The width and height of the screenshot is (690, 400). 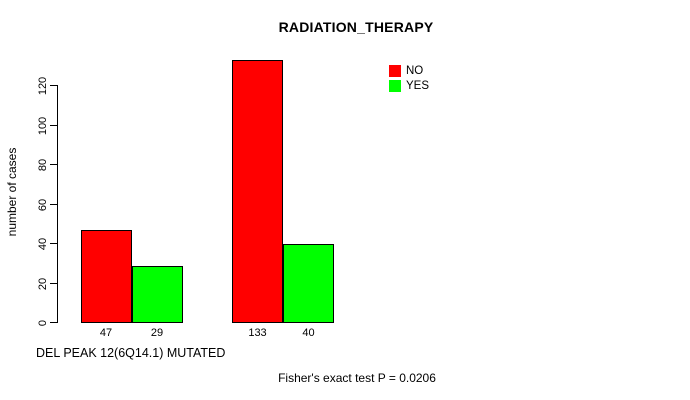 I want to click on legend-label-yes: YES, so click(x=418, y=86).